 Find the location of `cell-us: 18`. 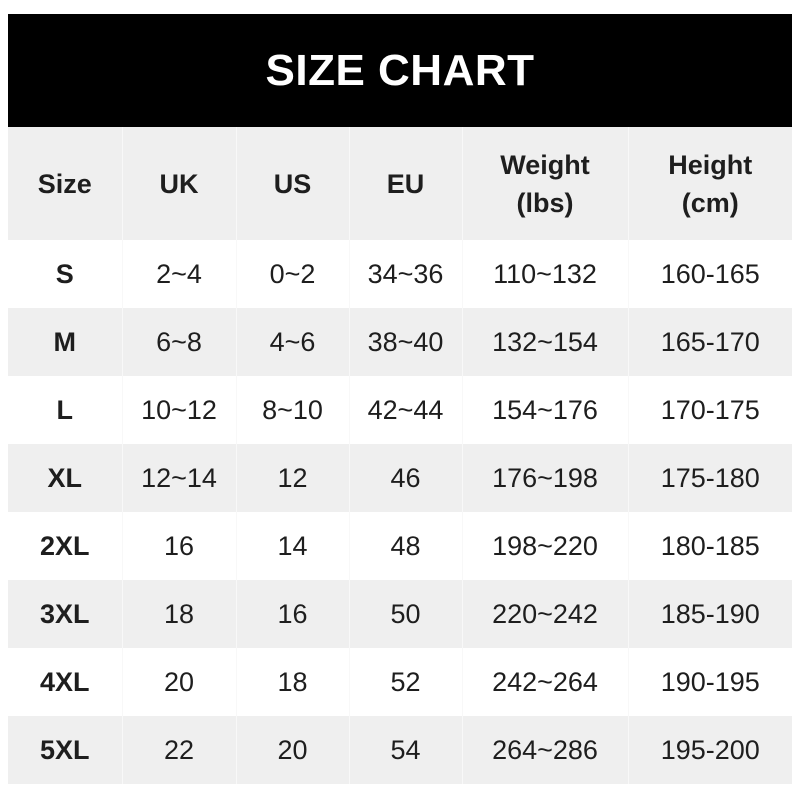

cell-us: 18 is located at coordinates (293, 682).